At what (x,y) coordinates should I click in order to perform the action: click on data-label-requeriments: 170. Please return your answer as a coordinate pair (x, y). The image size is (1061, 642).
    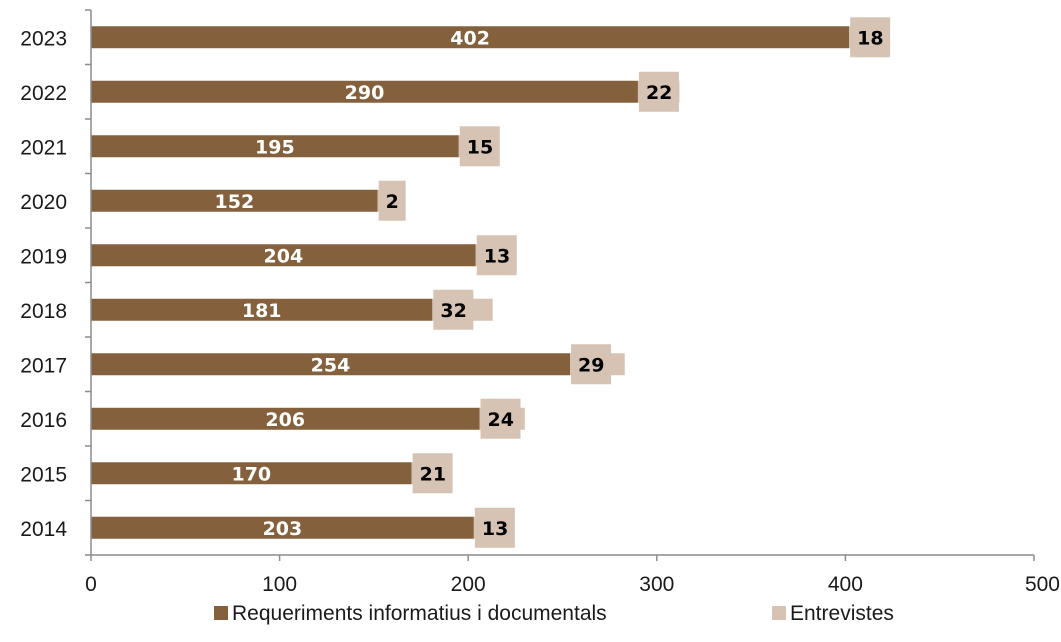
    Looking at the image, I should click on (251, 474).